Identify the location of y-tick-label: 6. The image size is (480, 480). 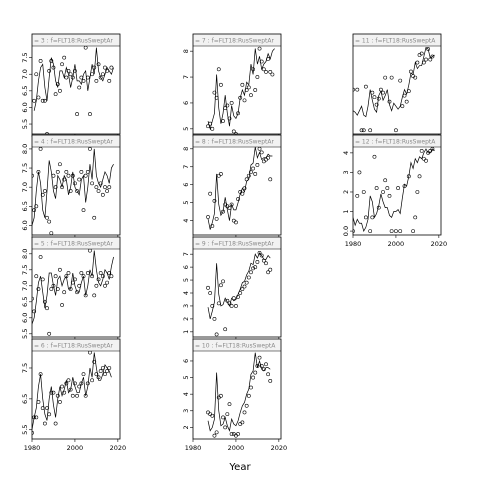
(186, 361).